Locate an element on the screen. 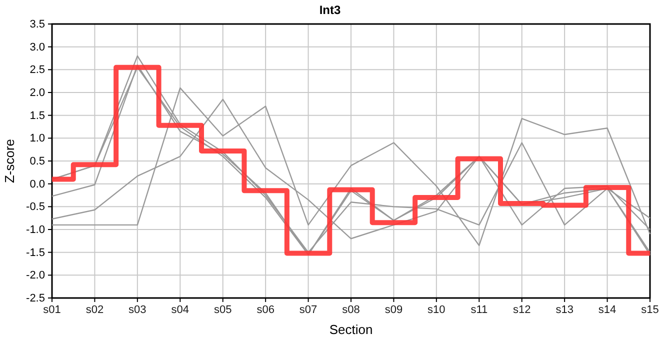  x-tick-label: s08 is located at coordinates (351, 310).